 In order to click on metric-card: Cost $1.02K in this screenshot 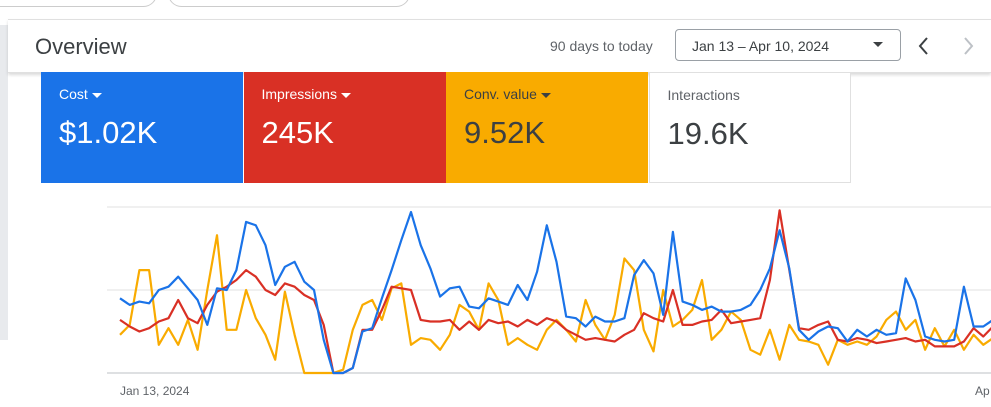, I will do `click(142, 127)`.